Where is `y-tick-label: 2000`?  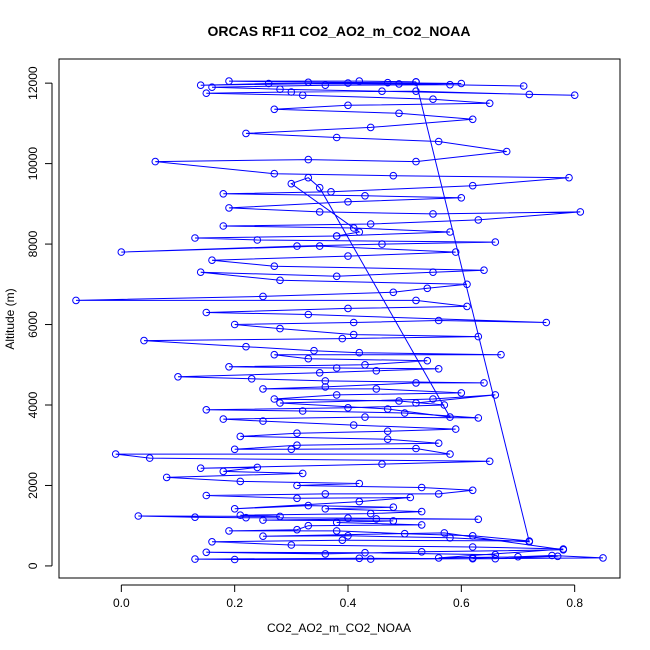 y-tick-label: 2000 is located at coordinates (33, 485).